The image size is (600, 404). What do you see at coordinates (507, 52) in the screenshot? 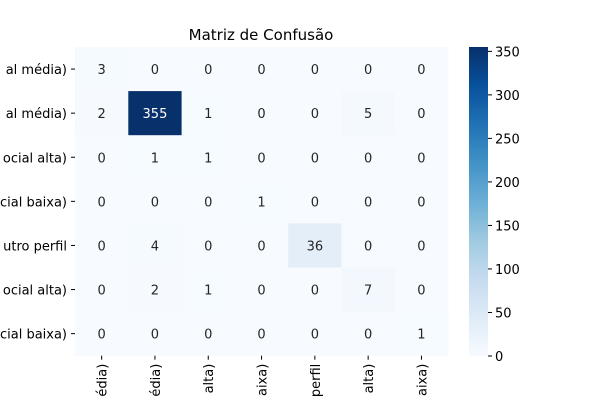
I see `colorbar-tick-label: 350` at bounding box center [507, 52].